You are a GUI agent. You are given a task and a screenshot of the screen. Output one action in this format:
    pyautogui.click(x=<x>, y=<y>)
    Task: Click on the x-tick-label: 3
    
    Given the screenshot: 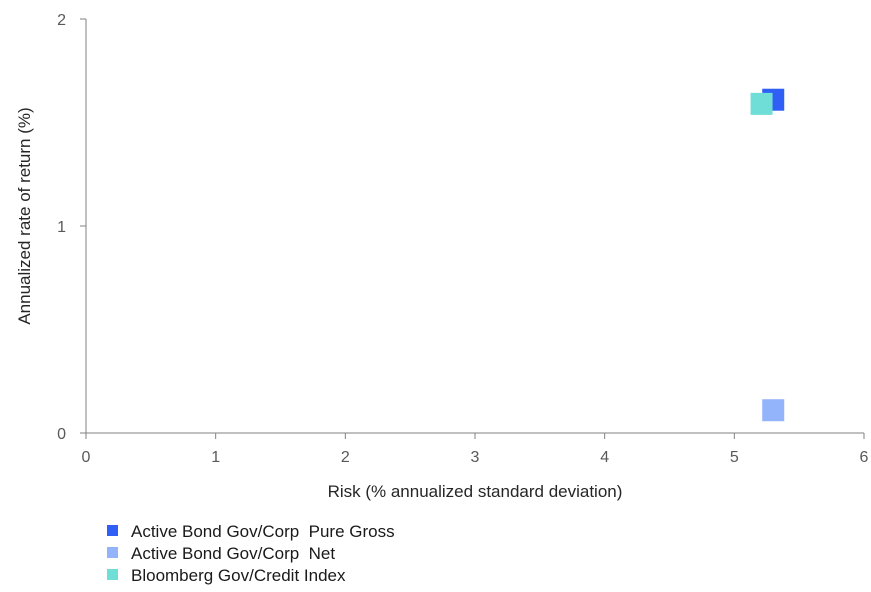 What is the action you would take?
    pyautogui.click(x=475, y=457)
    